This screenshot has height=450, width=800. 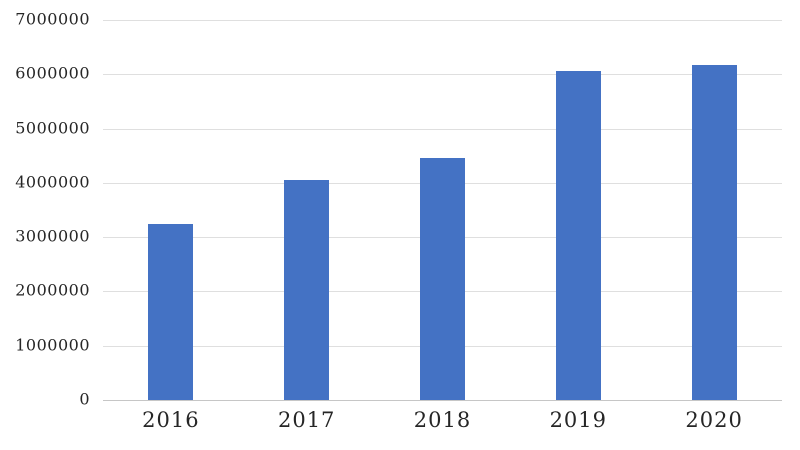 What do you see at coordinates (714, 232) in the screenshot?
I see `bar-2020` at bounding box center [714, 232].